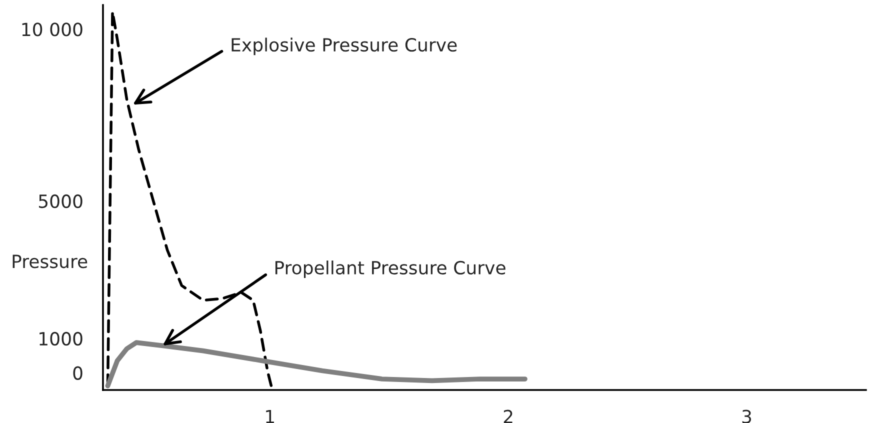 The width and height of the screenshot is (869, 423). Describe the element at coordinates (270, 416) in the screenshot. I see `x-tick-label: 1` at that location.